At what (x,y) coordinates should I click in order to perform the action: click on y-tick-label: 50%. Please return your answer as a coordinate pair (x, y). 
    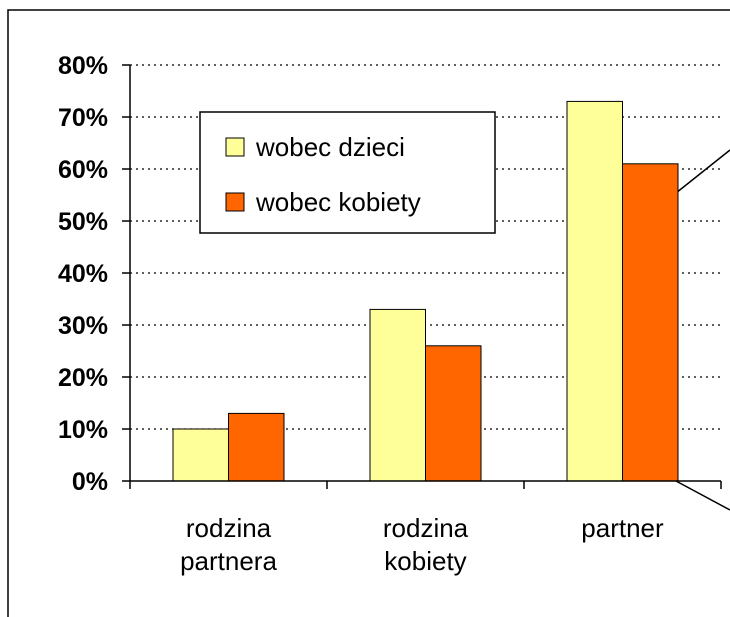
    Looking at the image, I should click on (83, 222).